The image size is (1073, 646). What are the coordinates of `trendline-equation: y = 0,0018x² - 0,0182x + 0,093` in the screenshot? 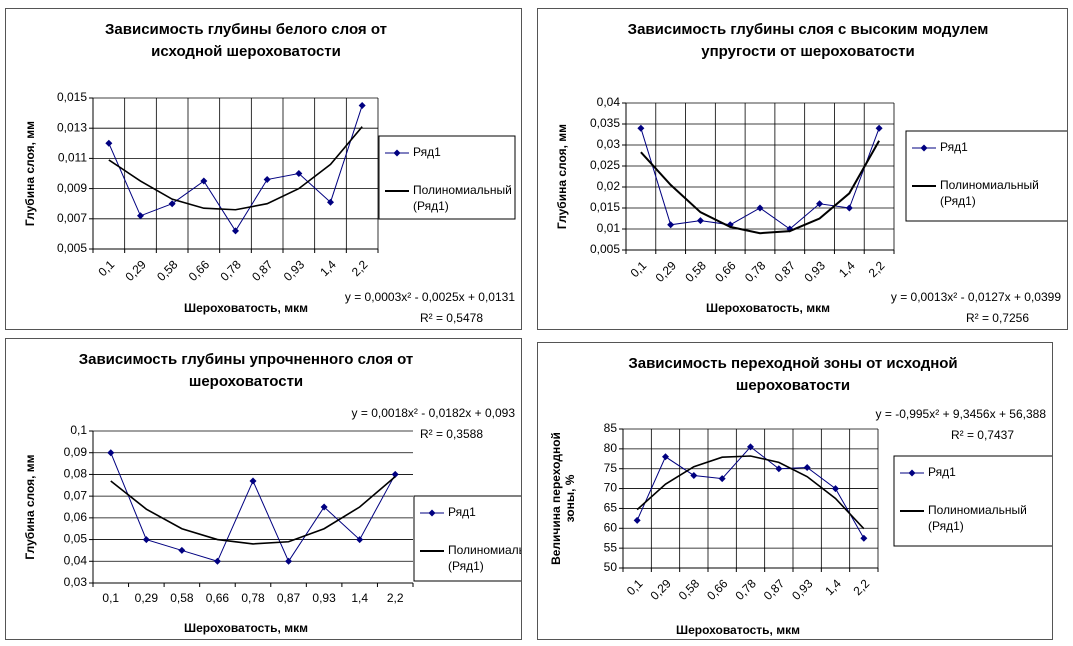 It's located at (434, 413).